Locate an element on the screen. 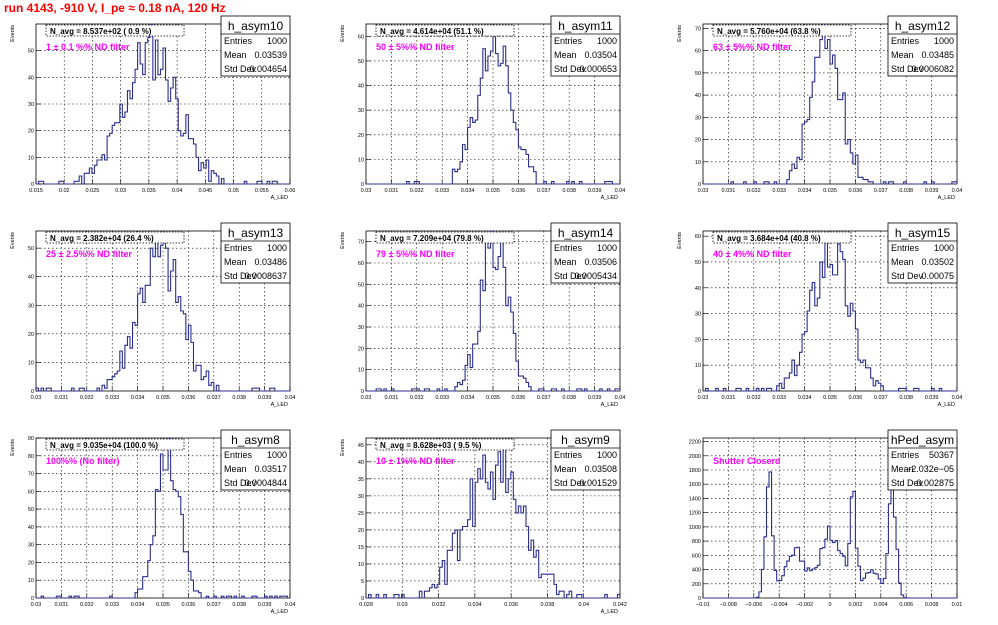  y-tick-label: 400 is located at coordinates (696, 571).